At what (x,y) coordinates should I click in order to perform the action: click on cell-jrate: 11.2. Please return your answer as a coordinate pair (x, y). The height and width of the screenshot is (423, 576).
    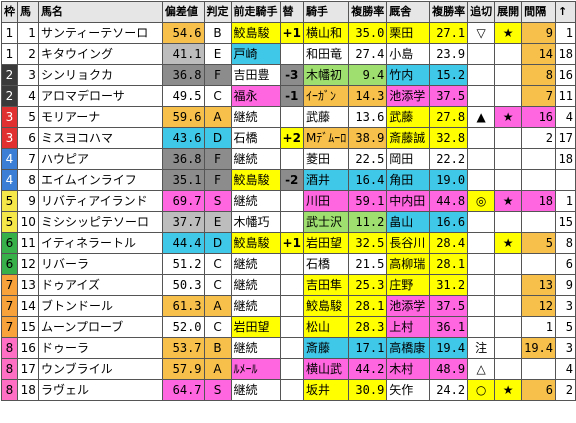
    Looking at the image, I should click on (368, 222).